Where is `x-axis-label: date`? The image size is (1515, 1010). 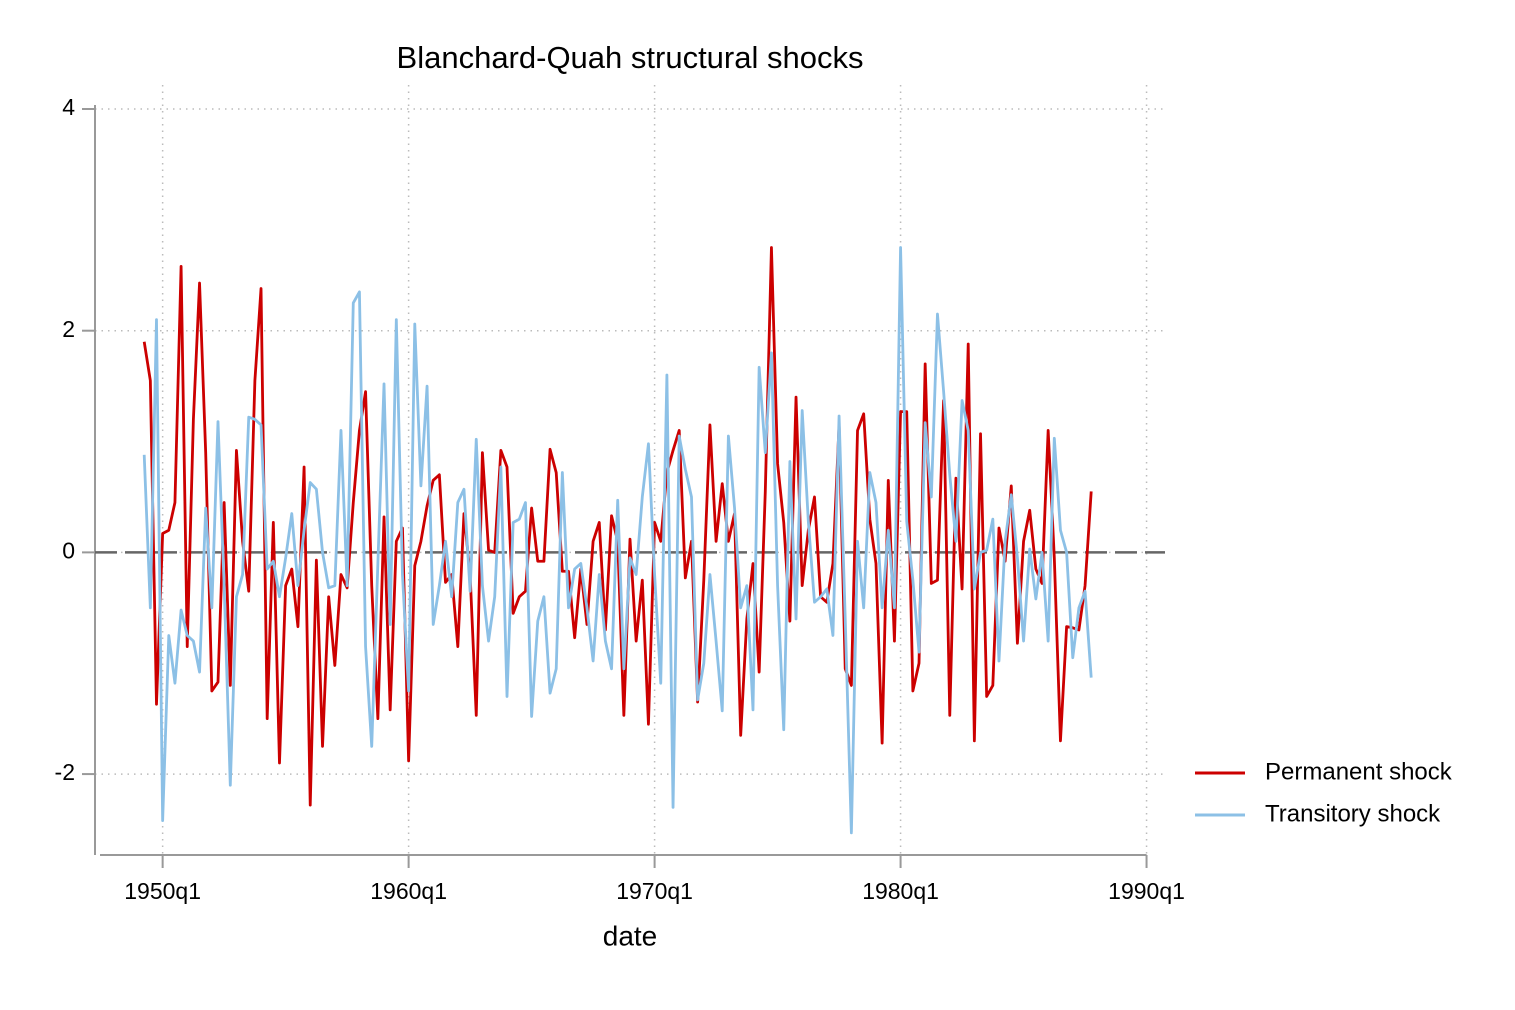
x-axis-label: date is located at coordinates (630, 935).